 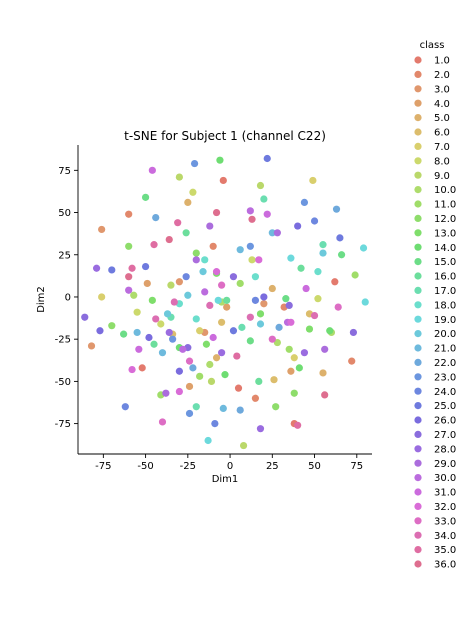 I want to click on legend-label: 8.0, so click(x=442, y=161).